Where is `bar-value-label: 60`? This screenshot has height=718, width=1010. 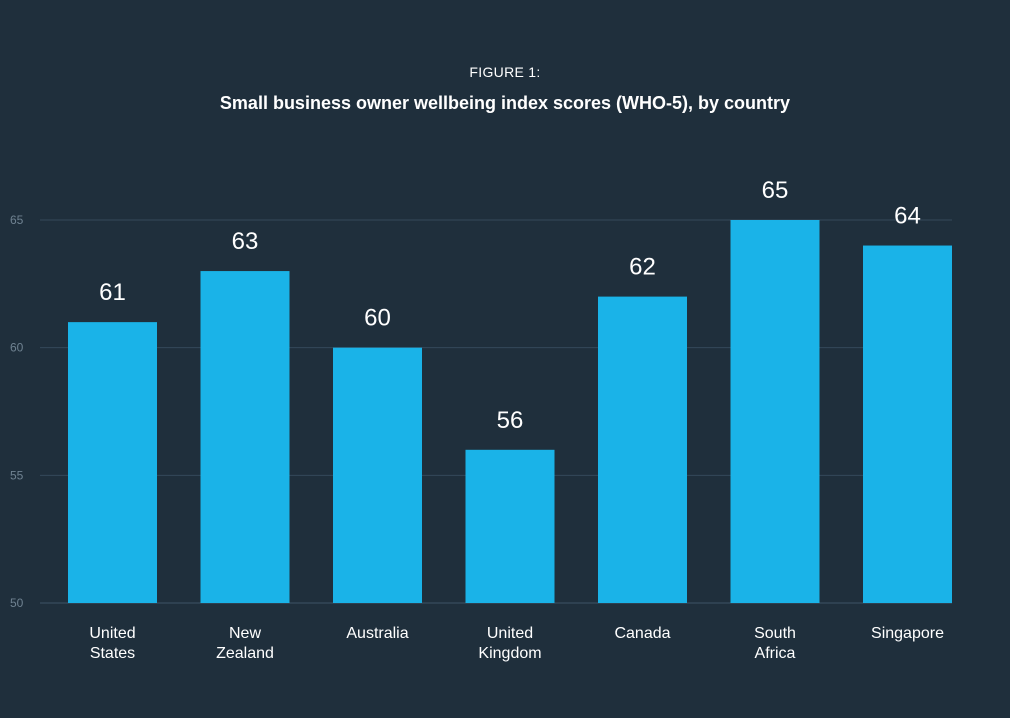 bar-value-label: 60 is located at coordinates (377, 318).